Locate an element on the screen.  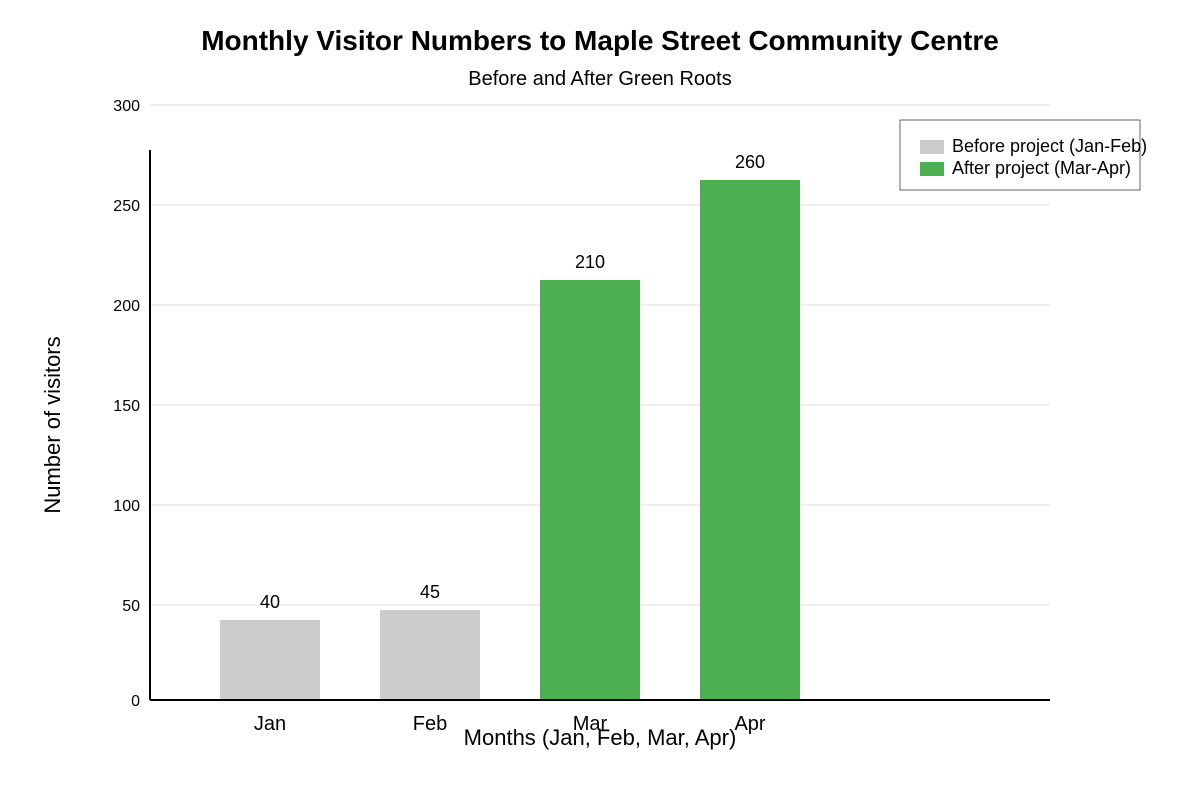
y-tick-label: 250 is located at coordinates (126, 206).